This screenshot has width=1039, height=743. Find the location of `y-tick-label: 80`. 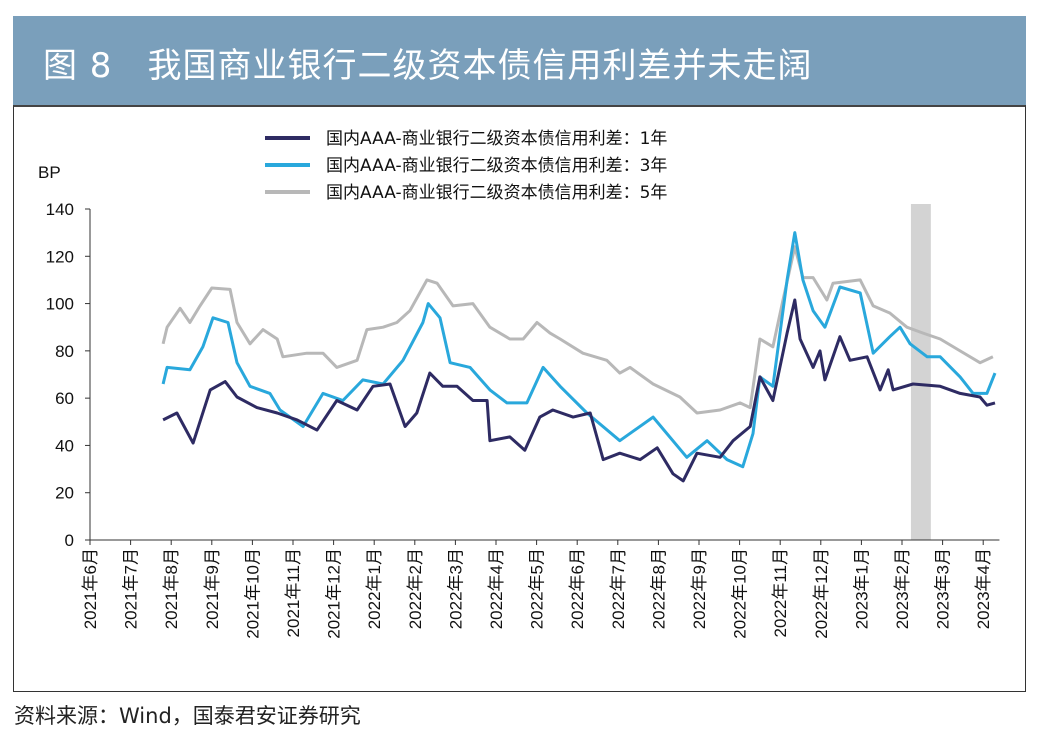

y-tick-label: 80 is located at coordinates (64, 351).